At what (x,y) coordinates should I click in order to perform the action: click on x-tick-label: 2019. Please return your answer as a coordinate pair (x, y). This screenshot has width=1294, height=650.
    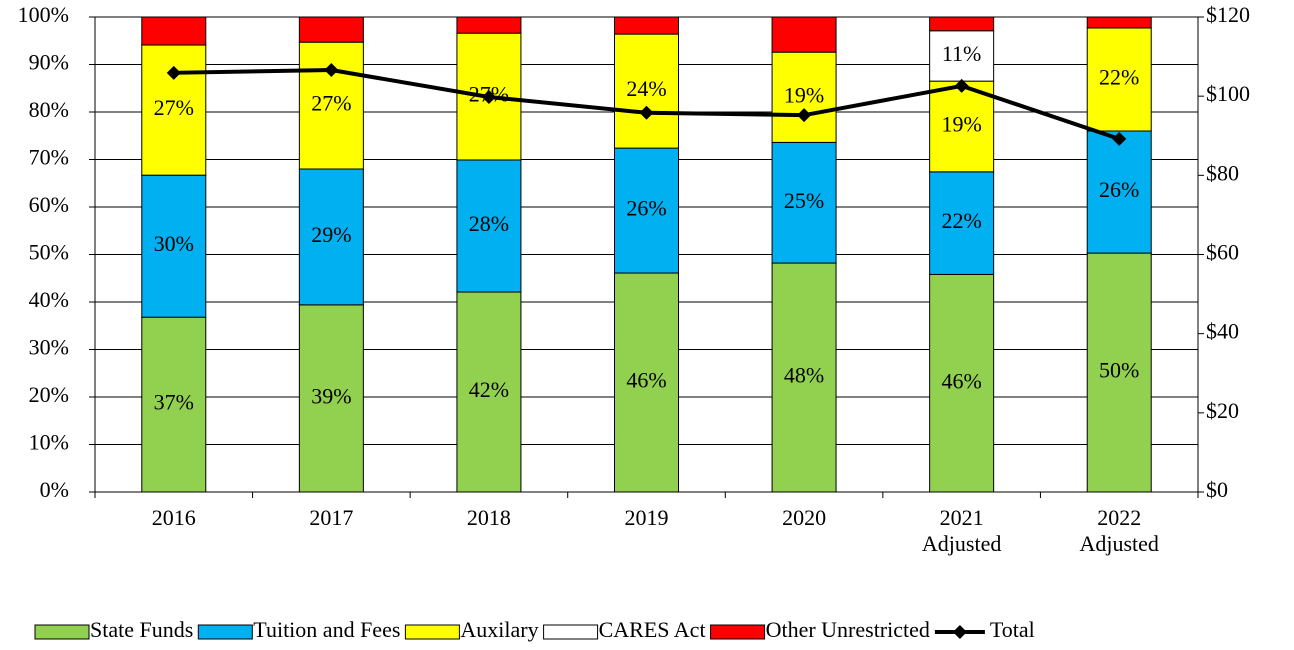
    Looking at the image, I should click on (646, 517).